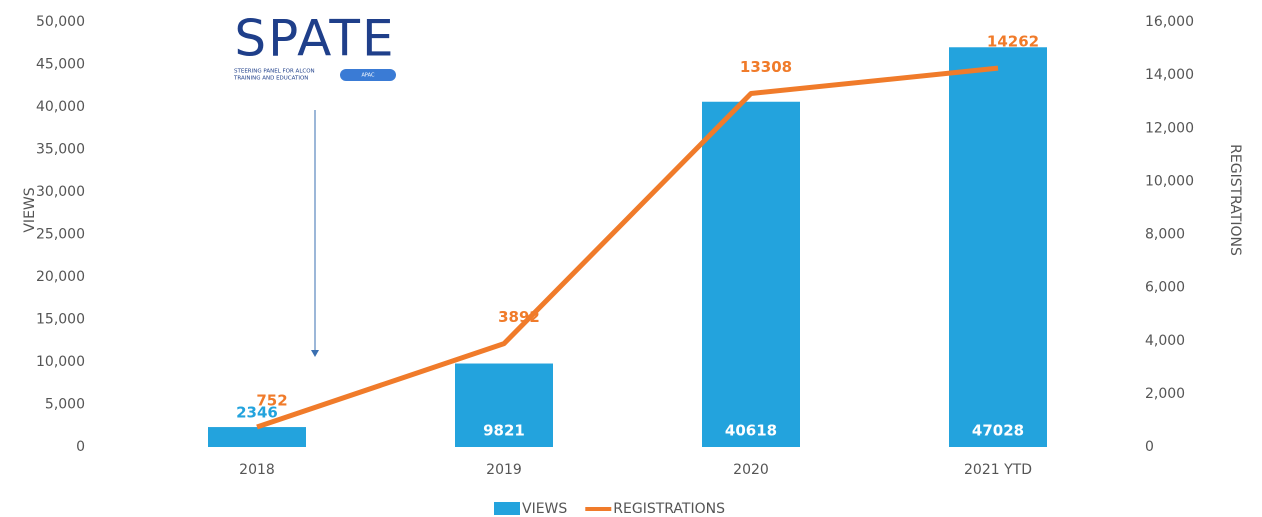 This screenshot has width=1262, height=517. What do you see at coordinates (1149, 447) in the screenshot?
I see `y2-tick-label: 0` at bounding box center [1149, 447].